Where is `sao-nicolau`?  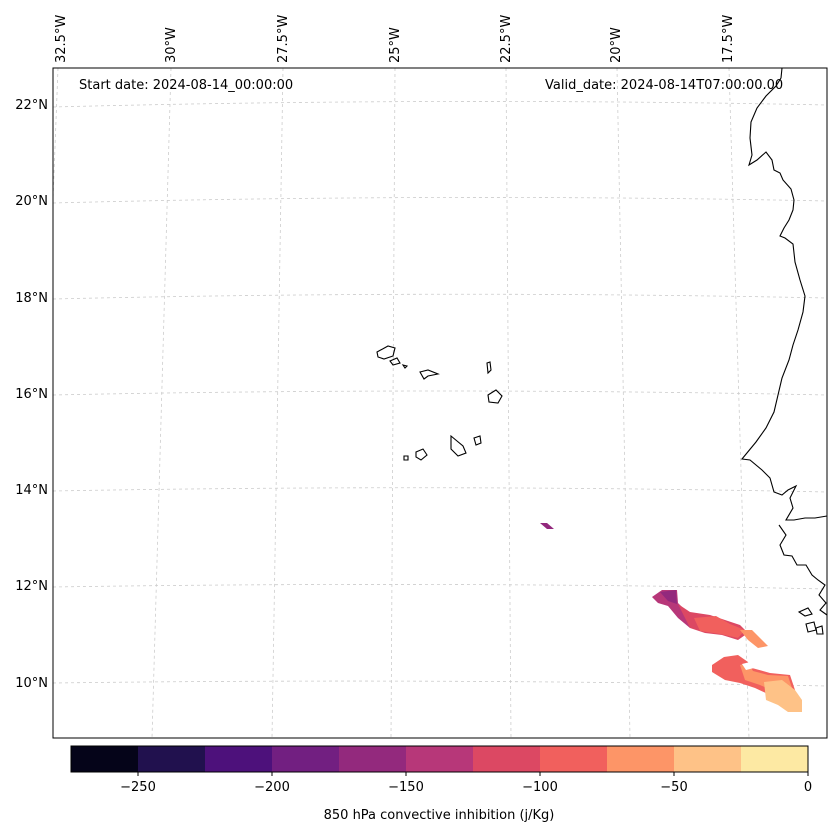 sao-nicolau is located at coordinates (429, 374).